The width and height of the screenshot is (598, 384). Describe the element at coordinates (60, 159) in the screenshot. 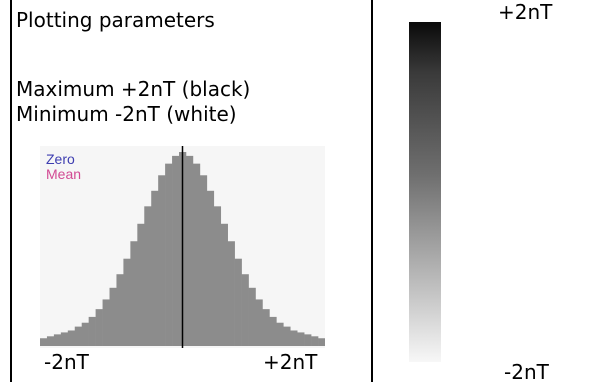

I see `legend-zero: Zero` at that location.